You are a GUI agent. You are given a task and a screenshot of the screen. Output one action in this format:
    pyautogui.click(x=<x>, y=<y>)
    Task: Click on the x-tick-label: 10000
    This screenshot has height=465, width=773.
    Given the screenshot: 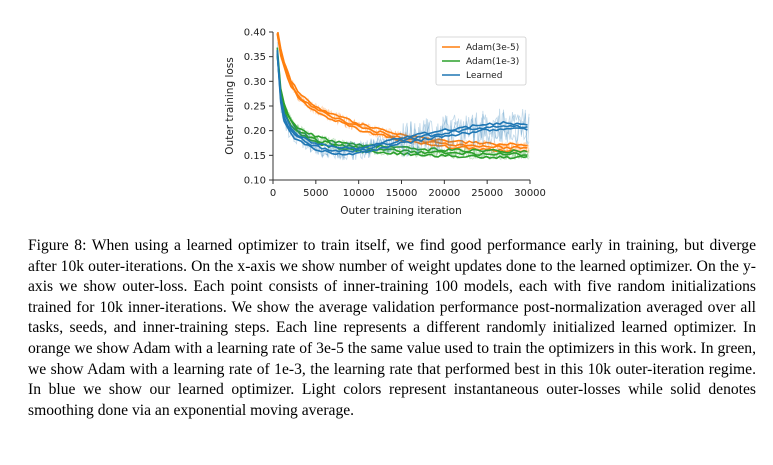 What is the action you would take?
    pyautogui.click(x=359, y=193)
    